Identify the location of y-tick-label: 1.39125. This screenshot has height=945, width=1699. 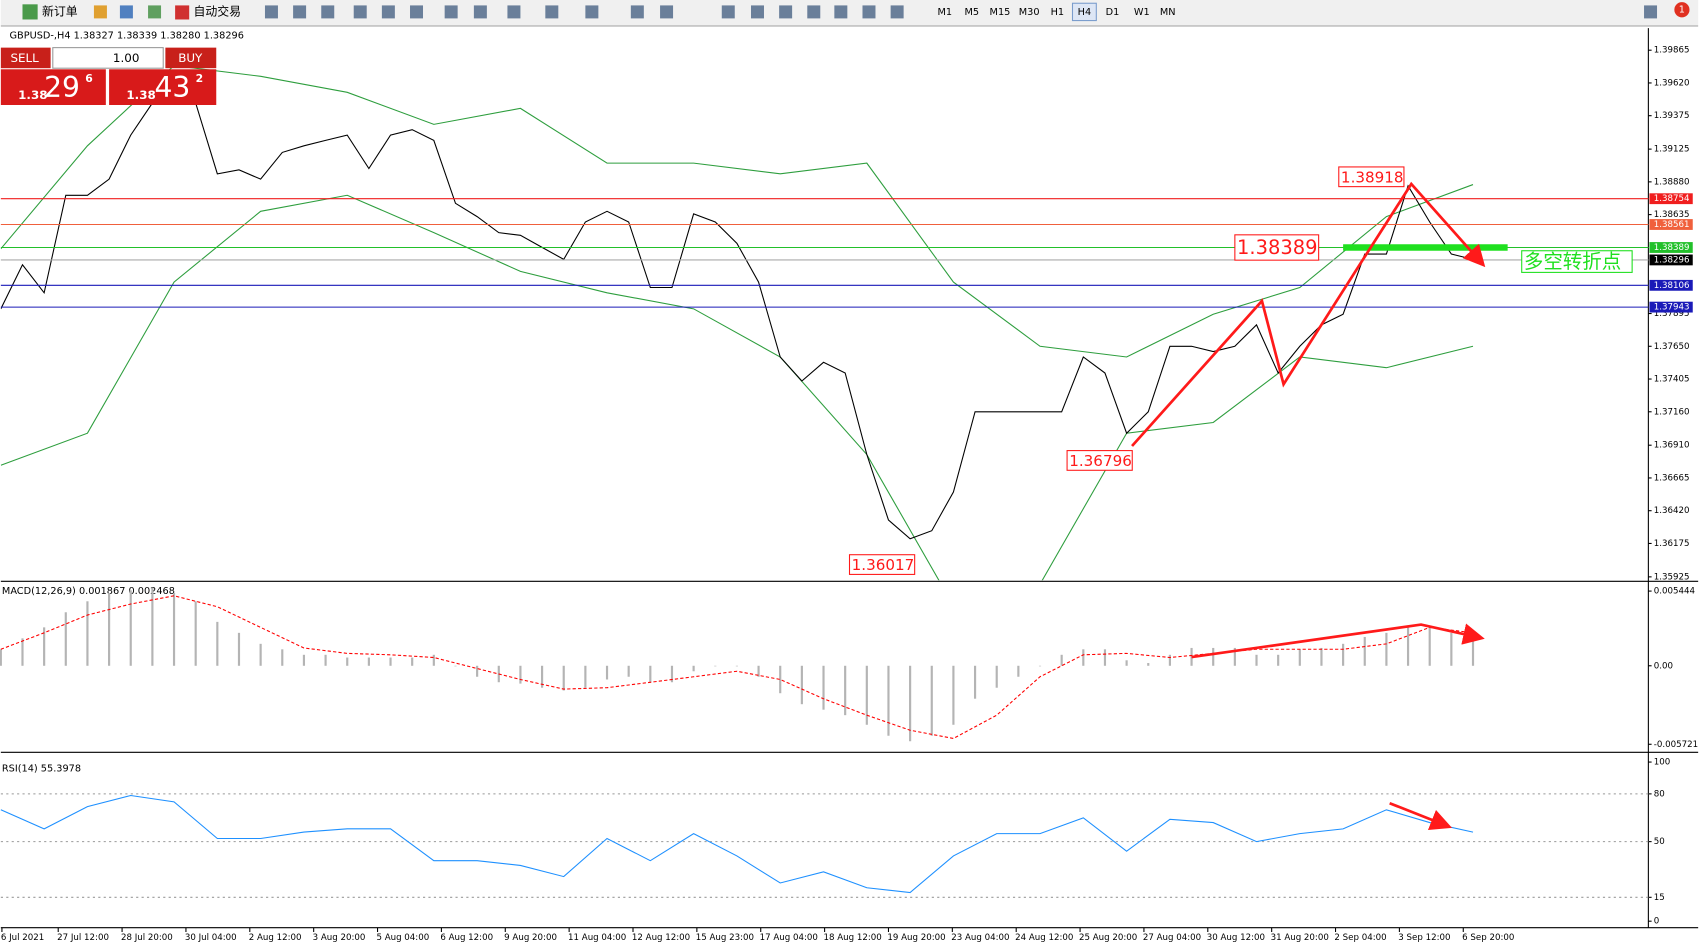
(1672, 150).